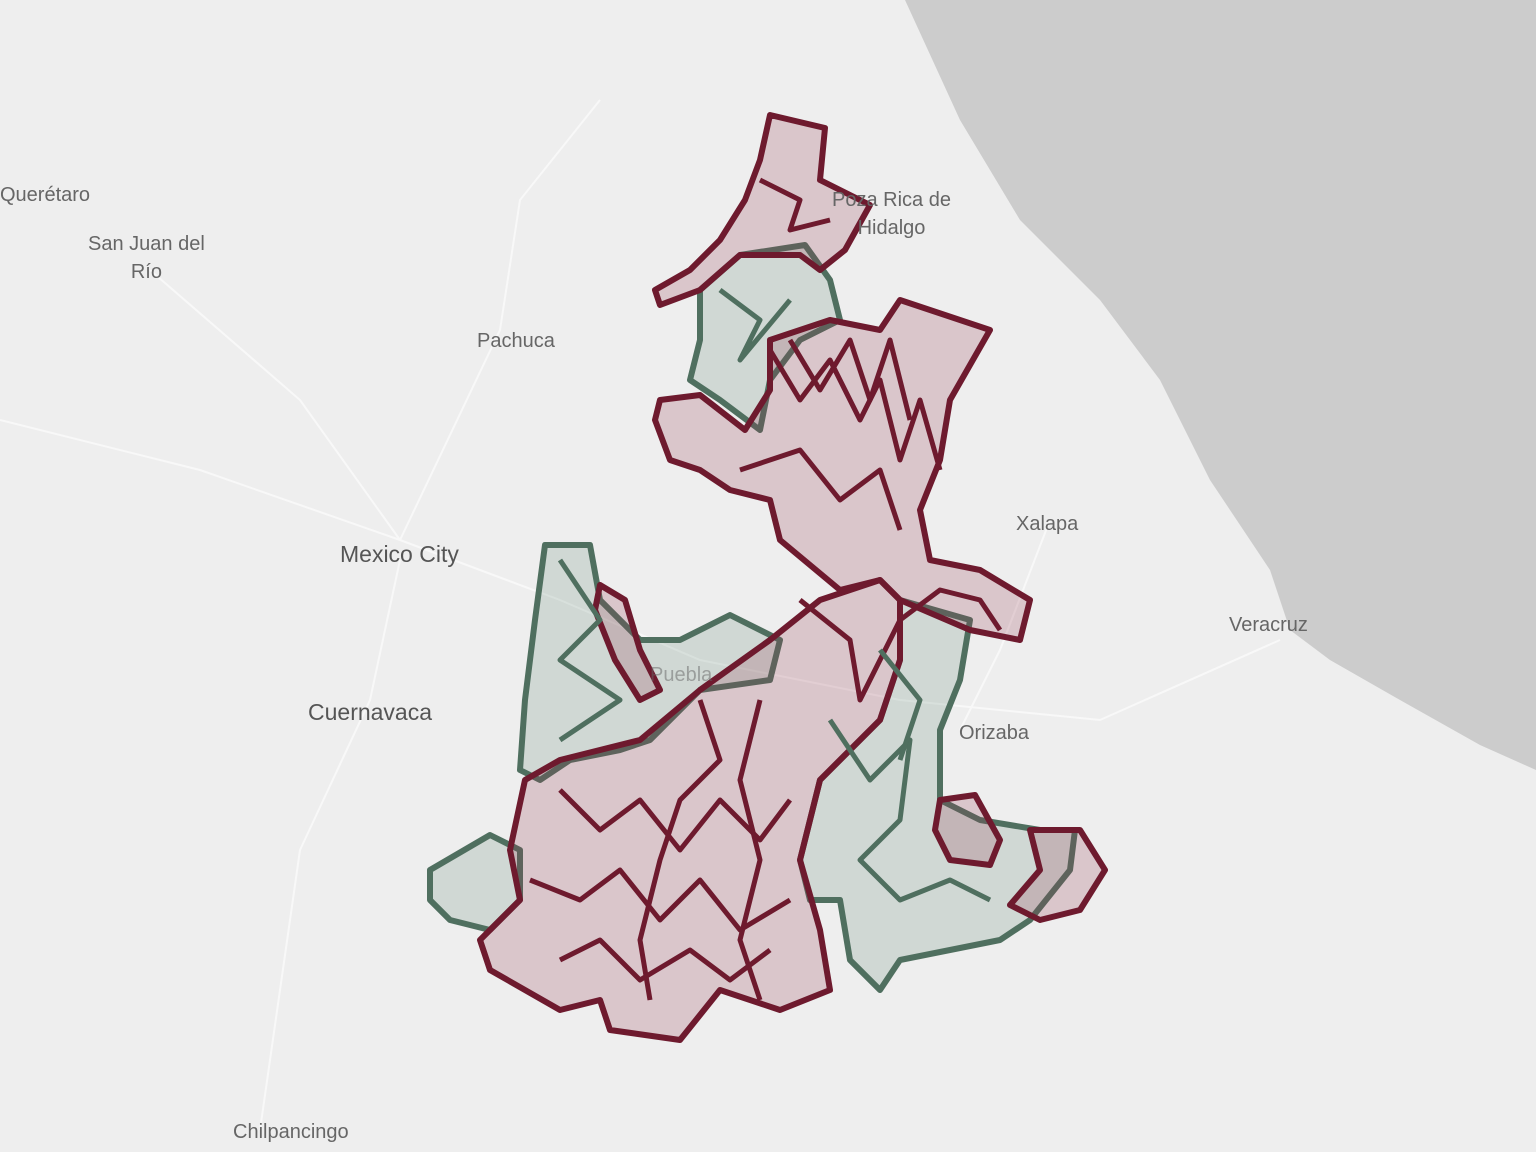  I want to click on city-label-cuernavaca: Cuernavaca, so click(370, 712).